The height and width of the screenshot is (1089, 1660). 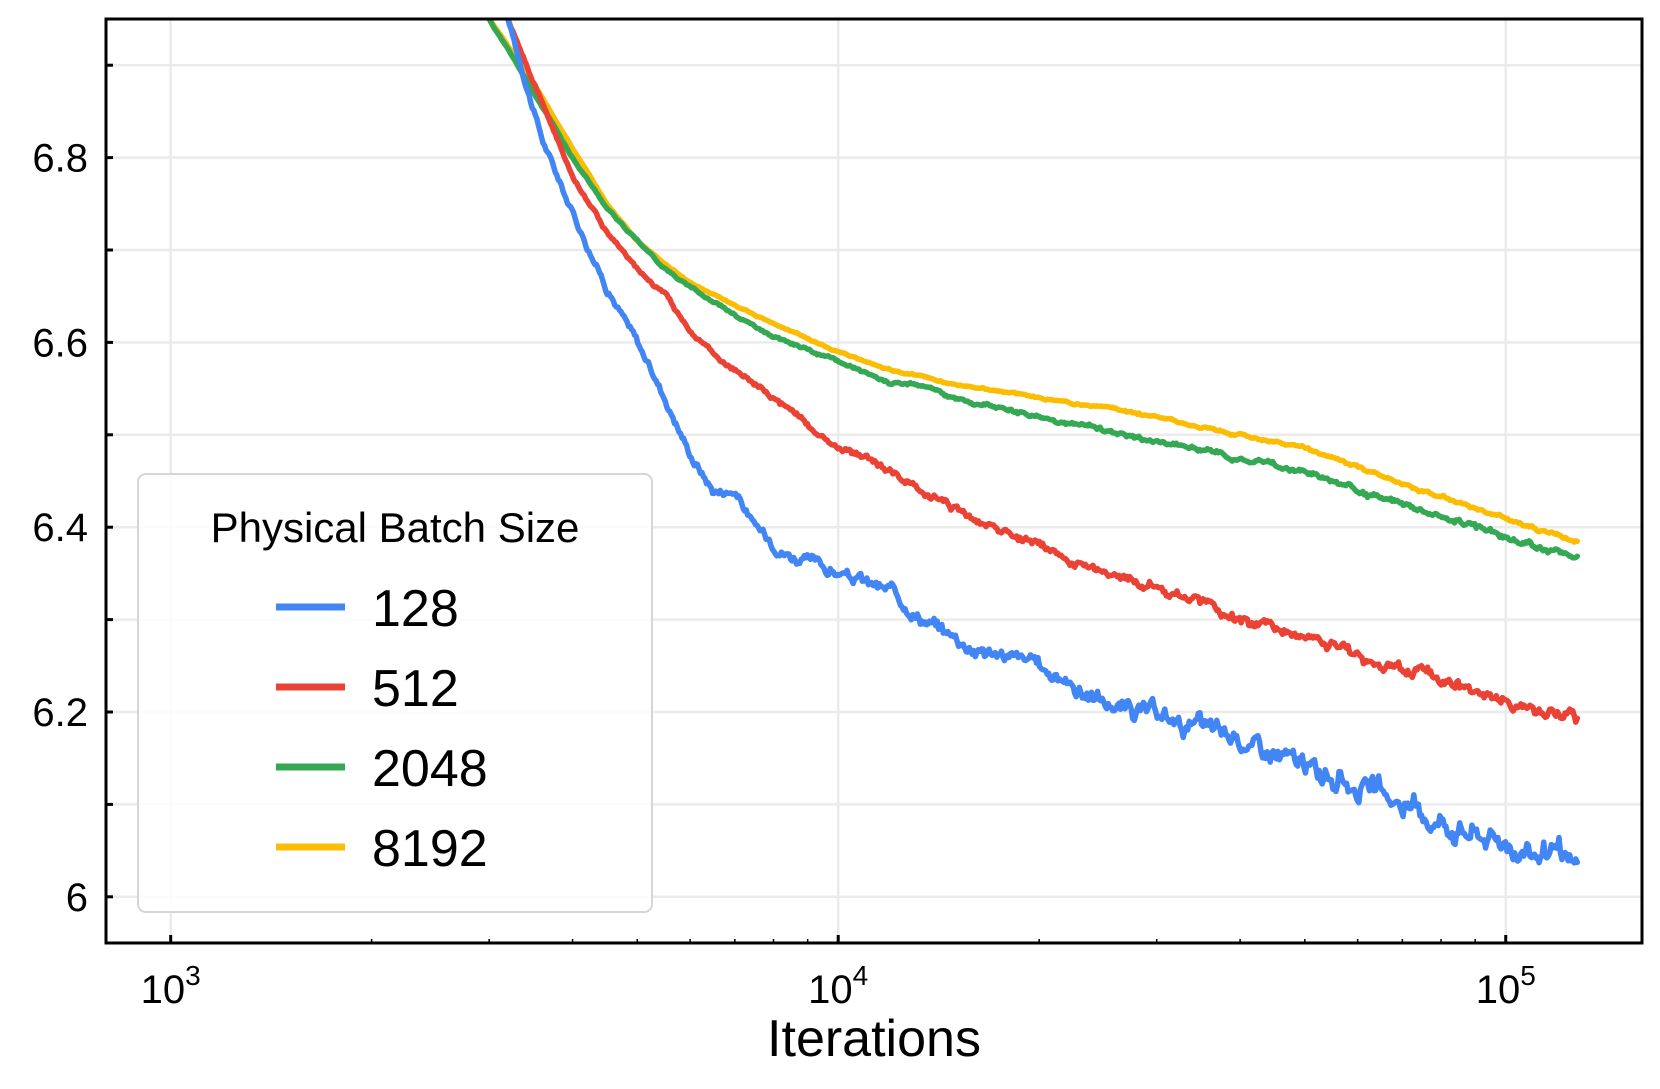 I want to click on legend-box, so click(x=395, y=693).